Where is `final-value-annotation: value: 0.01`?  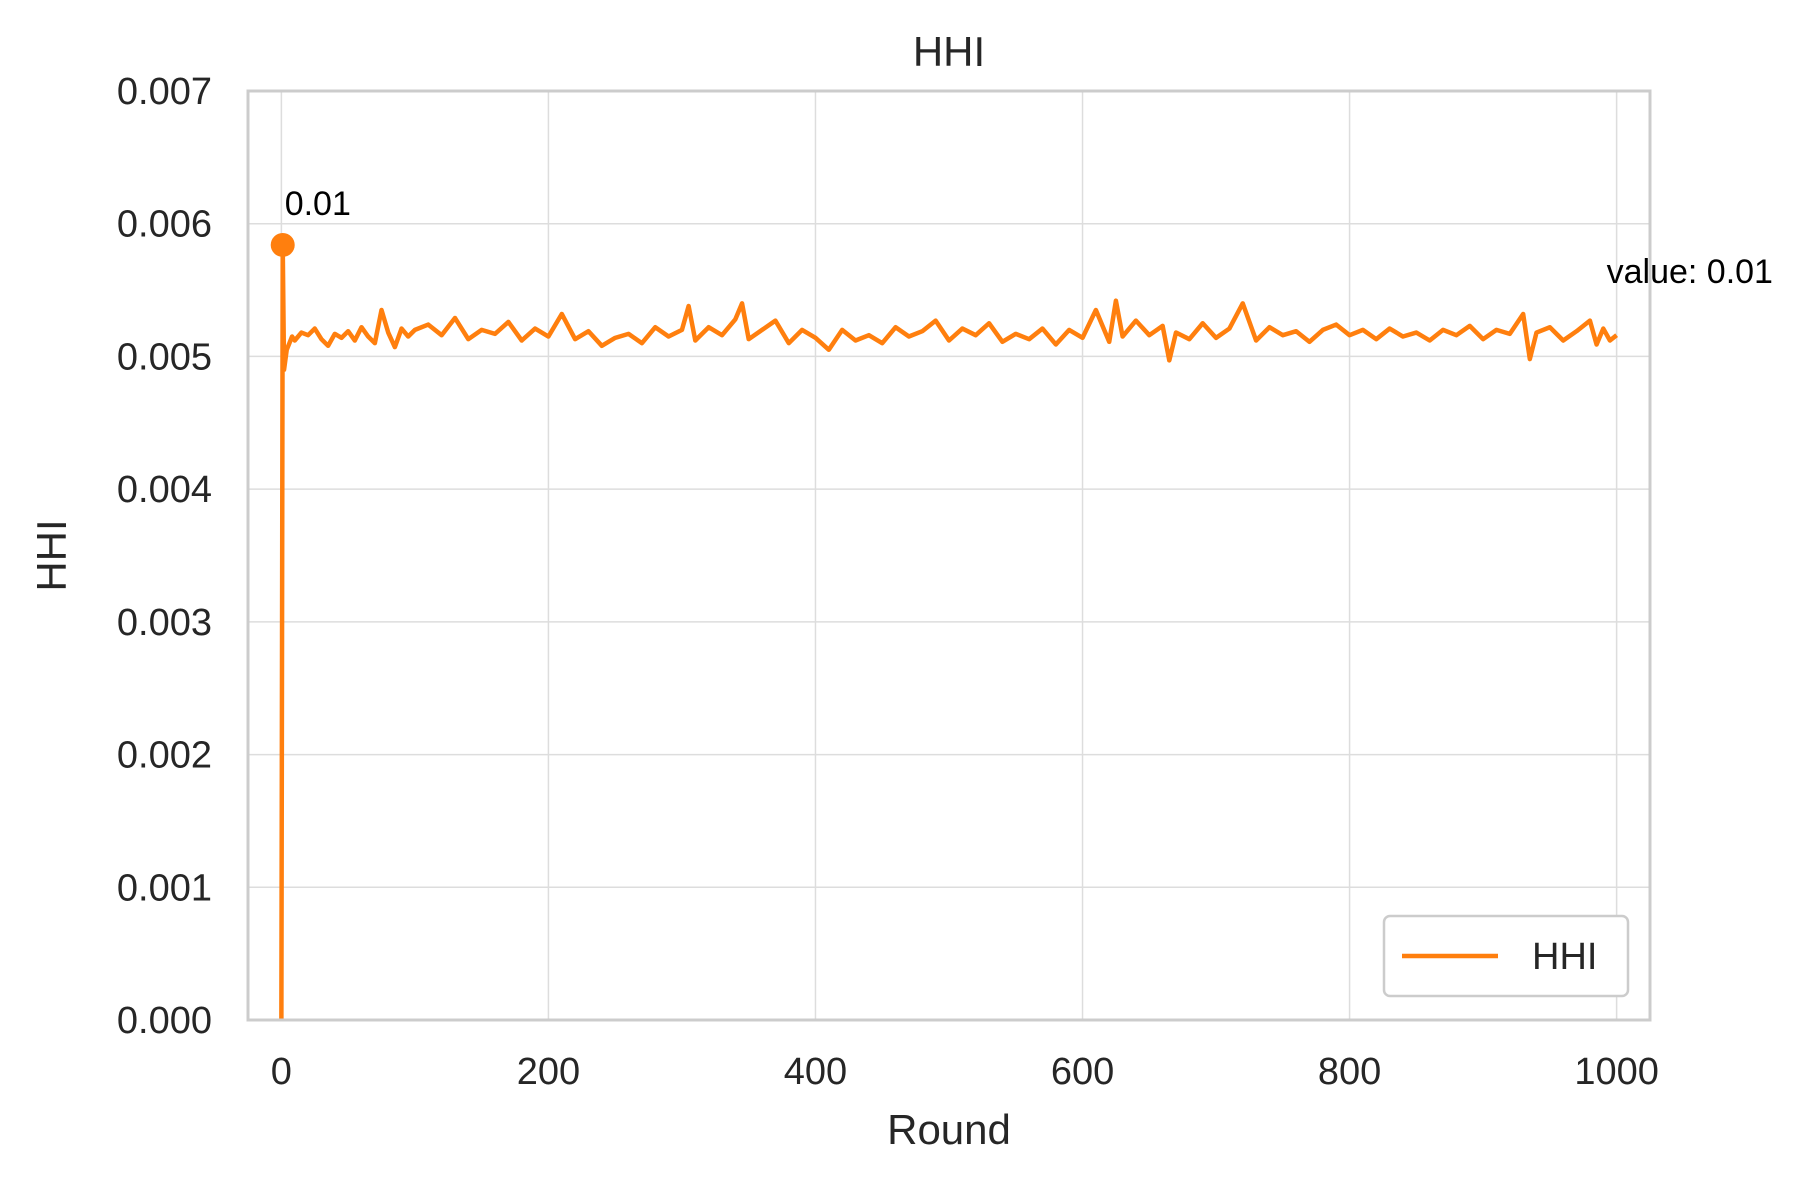 final-value-annotation: value: 0.01 is located at coordinates (1690, 272).